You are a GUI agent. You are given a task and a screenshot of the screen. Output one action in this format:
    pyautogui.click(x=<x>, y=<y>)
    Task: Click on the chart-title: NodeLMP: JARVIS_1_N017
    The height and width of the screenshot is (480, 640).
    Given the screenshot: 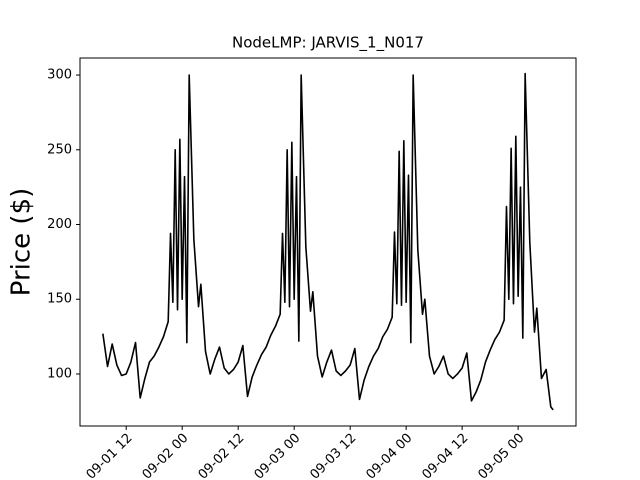 What is the action you would take?
    pyautogui.click(x=328, y=43)
    